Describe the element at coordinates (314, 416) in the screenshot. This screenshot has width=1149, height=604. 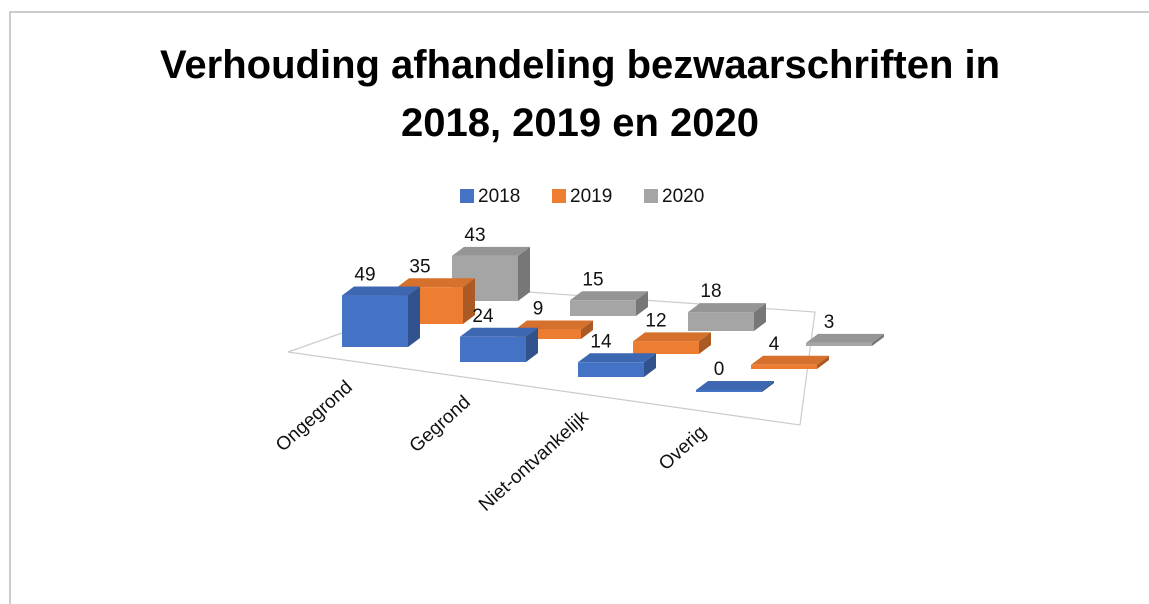
I see `x-tick-label: Ongegrond` at that location.